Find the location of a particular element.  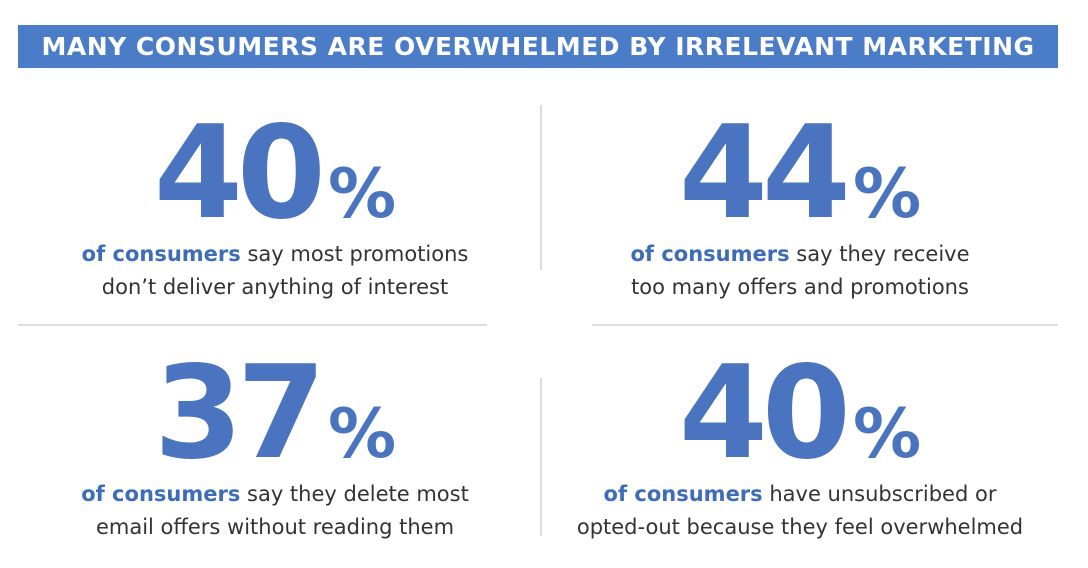

stat-number: 37 is located at coordinates (239, 413).